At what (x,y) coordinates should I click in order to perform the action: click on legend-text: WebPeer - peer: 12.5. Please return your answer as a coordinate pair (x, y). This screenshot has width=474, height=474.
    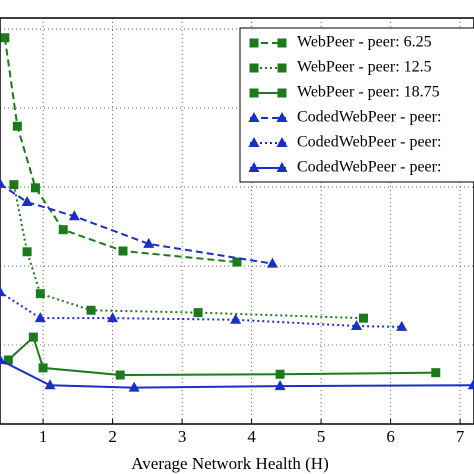
    Looking at the image, I should click on (364, 67).